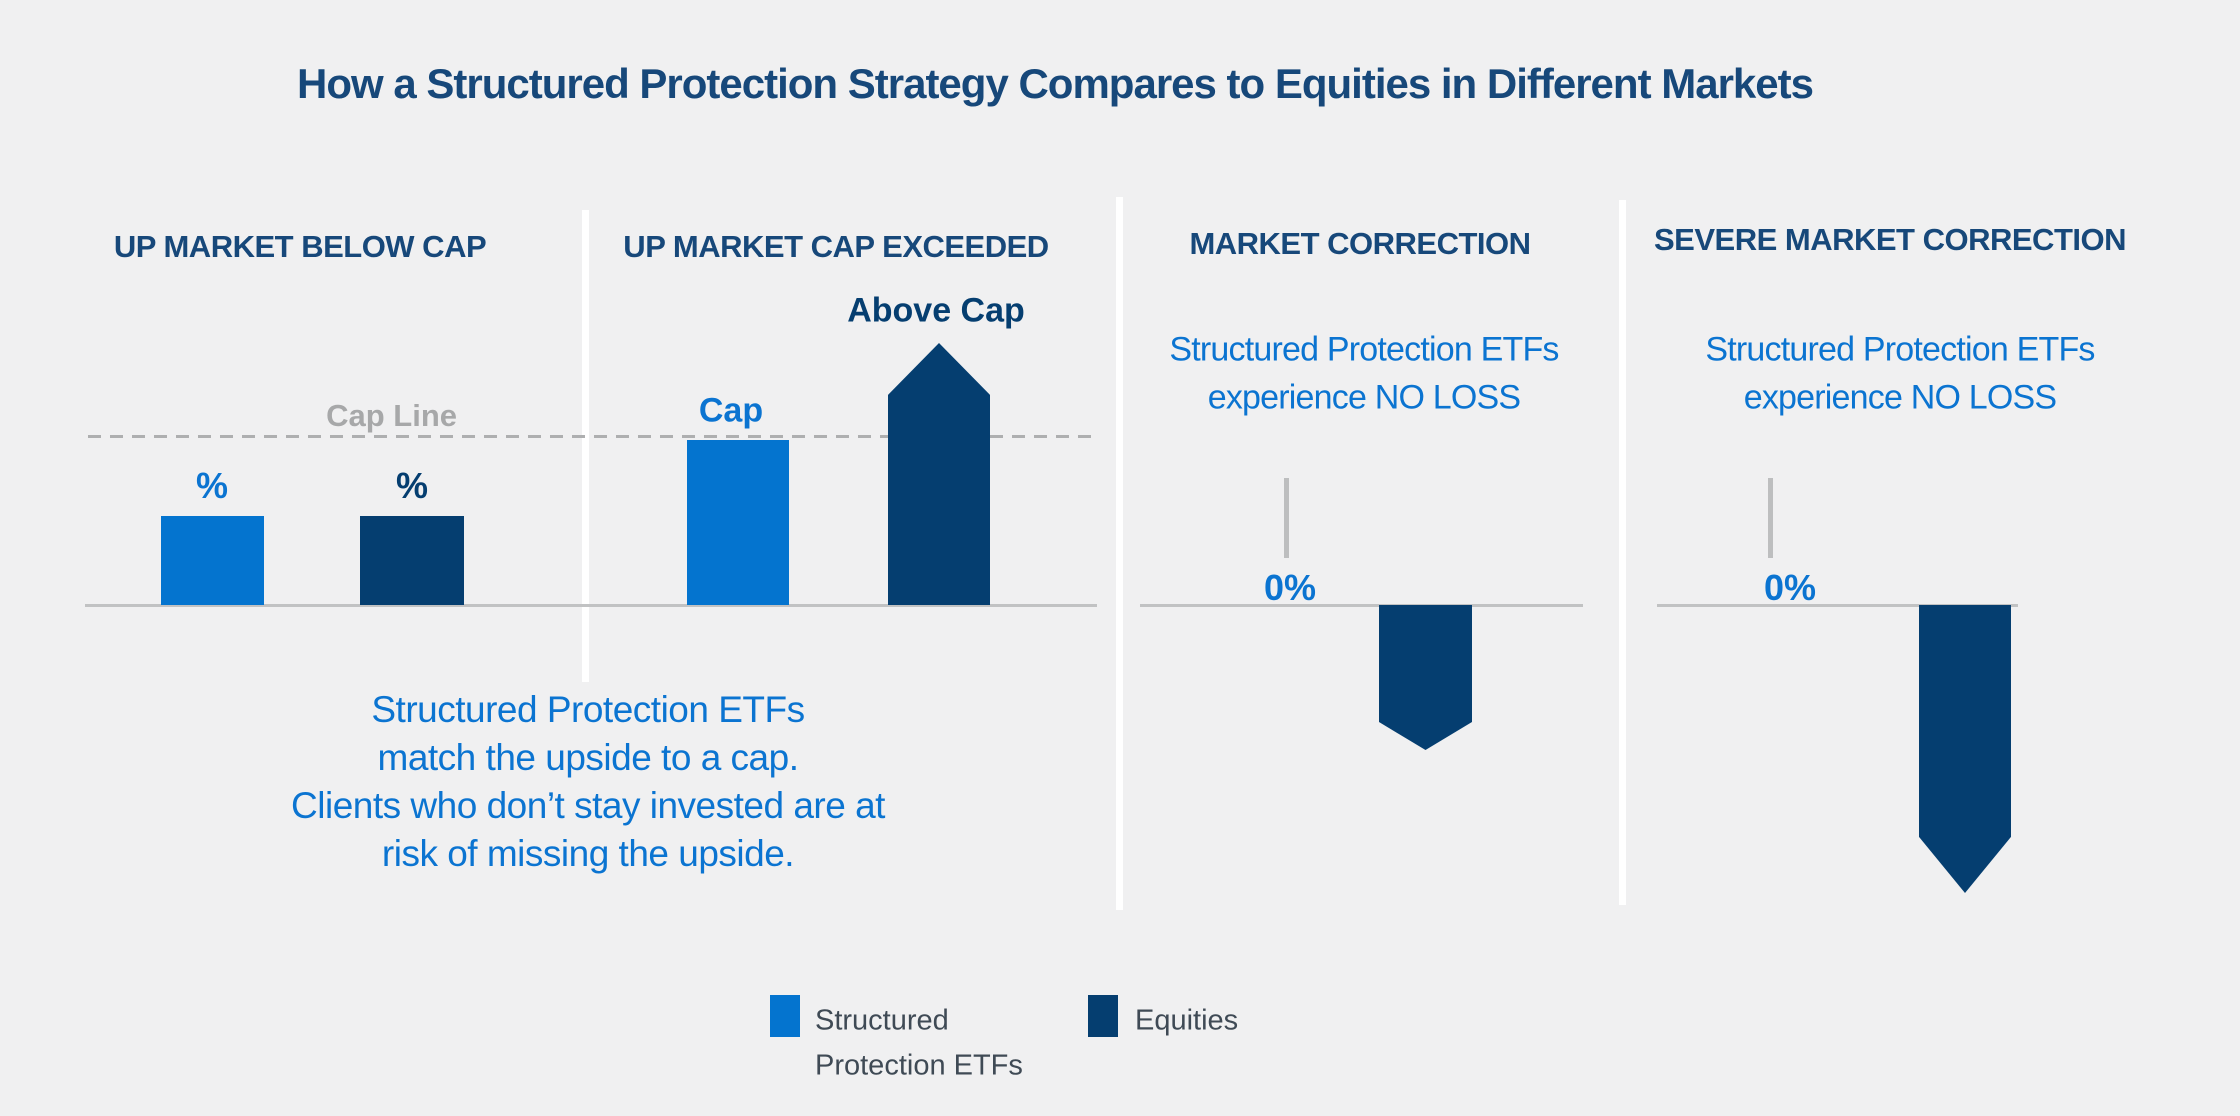 The image size is (2240, 1116). Describe the element at coordinates (836, 246) in the screenshot. I see `panel-title: UP MARKET CAP EXCEEDED` at that location.